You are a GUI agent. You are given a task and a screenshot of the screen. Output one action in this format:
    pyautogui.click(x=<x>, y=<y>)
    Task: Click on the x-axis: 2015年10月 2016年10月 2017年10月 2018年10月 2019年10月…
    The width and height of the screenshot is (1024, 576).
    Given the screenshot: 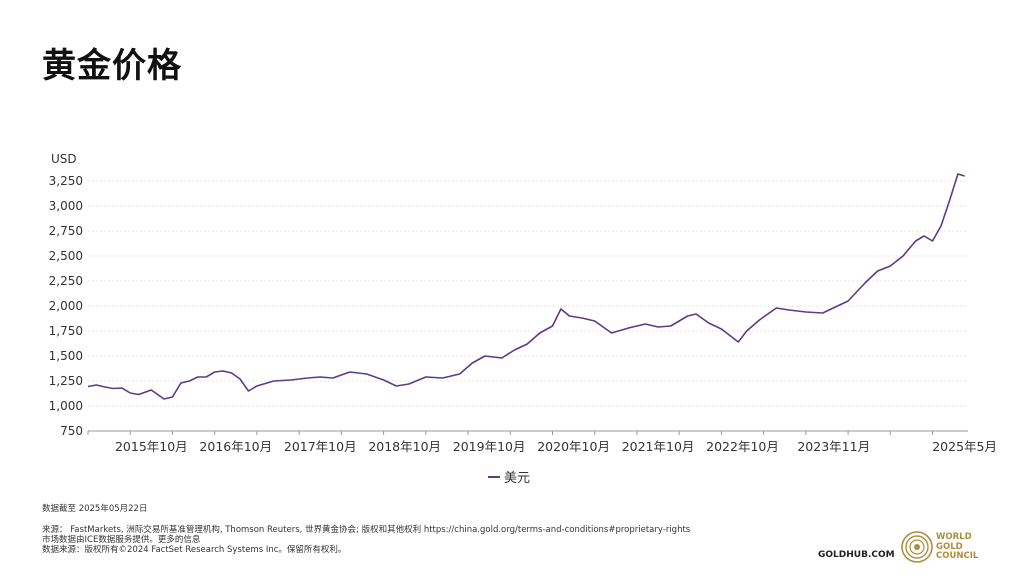 What is the action you would take?
    pyautogui.click(x=542, y=442)
    